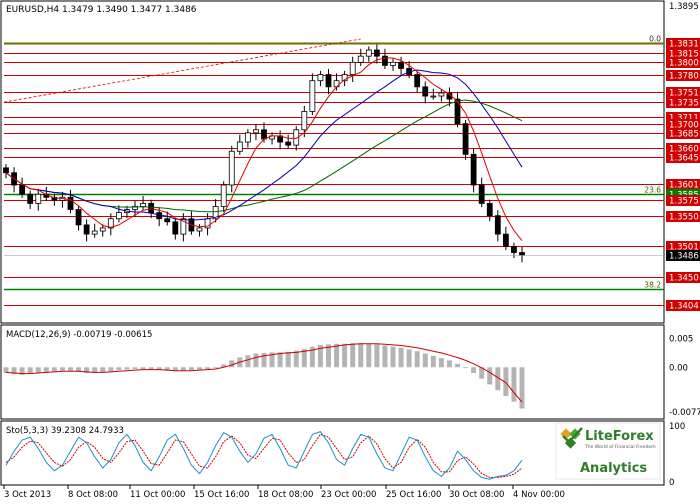  I want to click on trend-line, so click(182, 70).